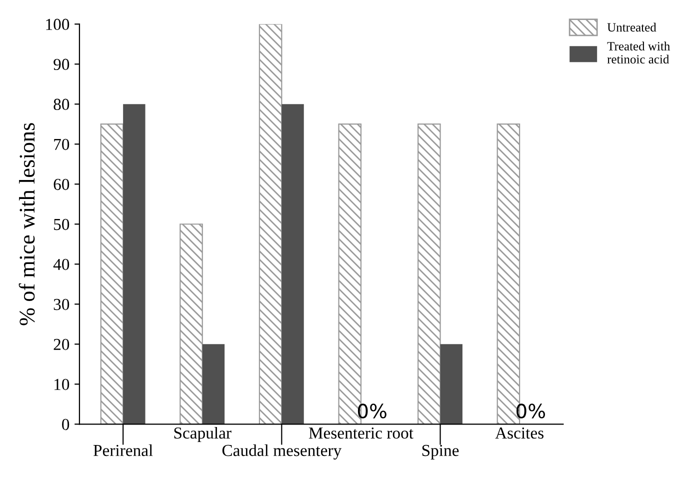  Describe the element at coordinates (62, 224) in the screenshot. I see `y-tick-label: 50` at that location.